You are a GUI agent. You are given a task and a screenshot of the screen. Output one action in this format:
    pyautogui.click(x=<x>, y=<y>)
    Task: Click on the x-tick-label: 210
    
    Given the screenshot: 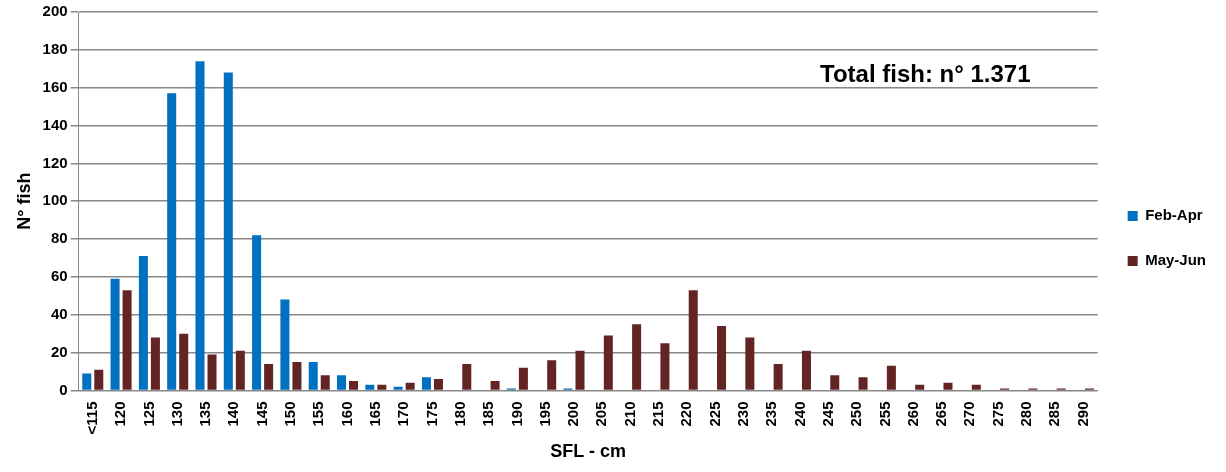 What is the action you would take?
    pyautogui.click(x=629, y=414)
    